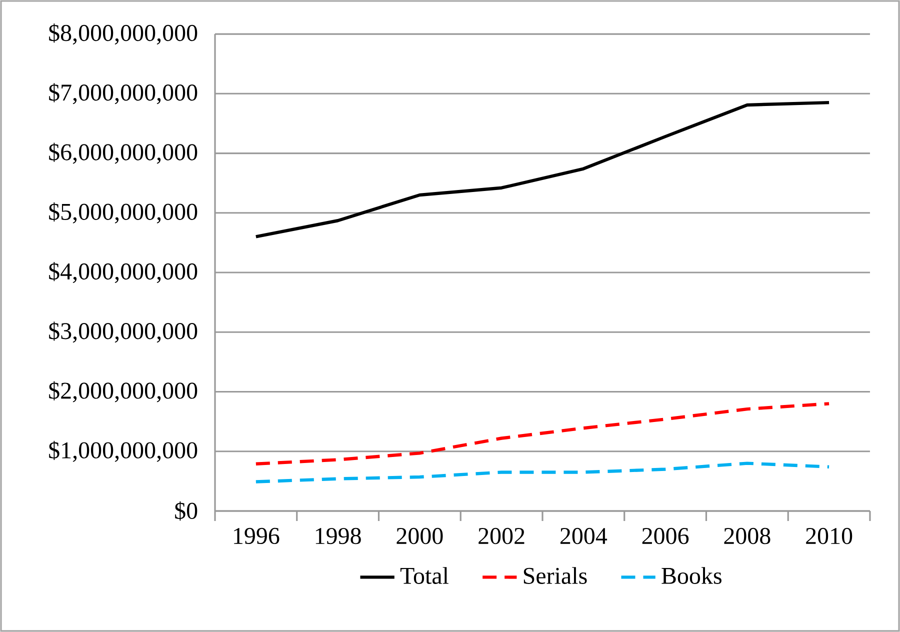 The width and height of the screenshot is (900, 632). Describe the element at coordinates (186, 511) in the screenshot. I see `y-tick-label: $0` at that location.